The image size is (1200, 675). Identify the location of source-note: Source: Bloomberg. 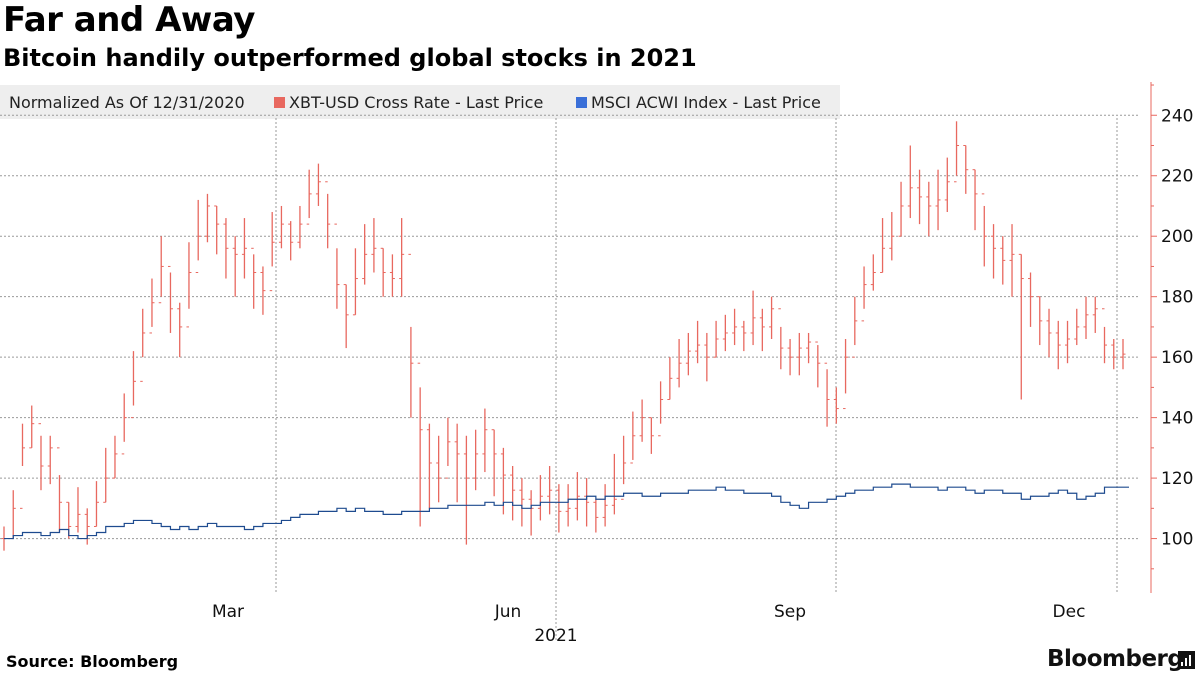
(92, 661).